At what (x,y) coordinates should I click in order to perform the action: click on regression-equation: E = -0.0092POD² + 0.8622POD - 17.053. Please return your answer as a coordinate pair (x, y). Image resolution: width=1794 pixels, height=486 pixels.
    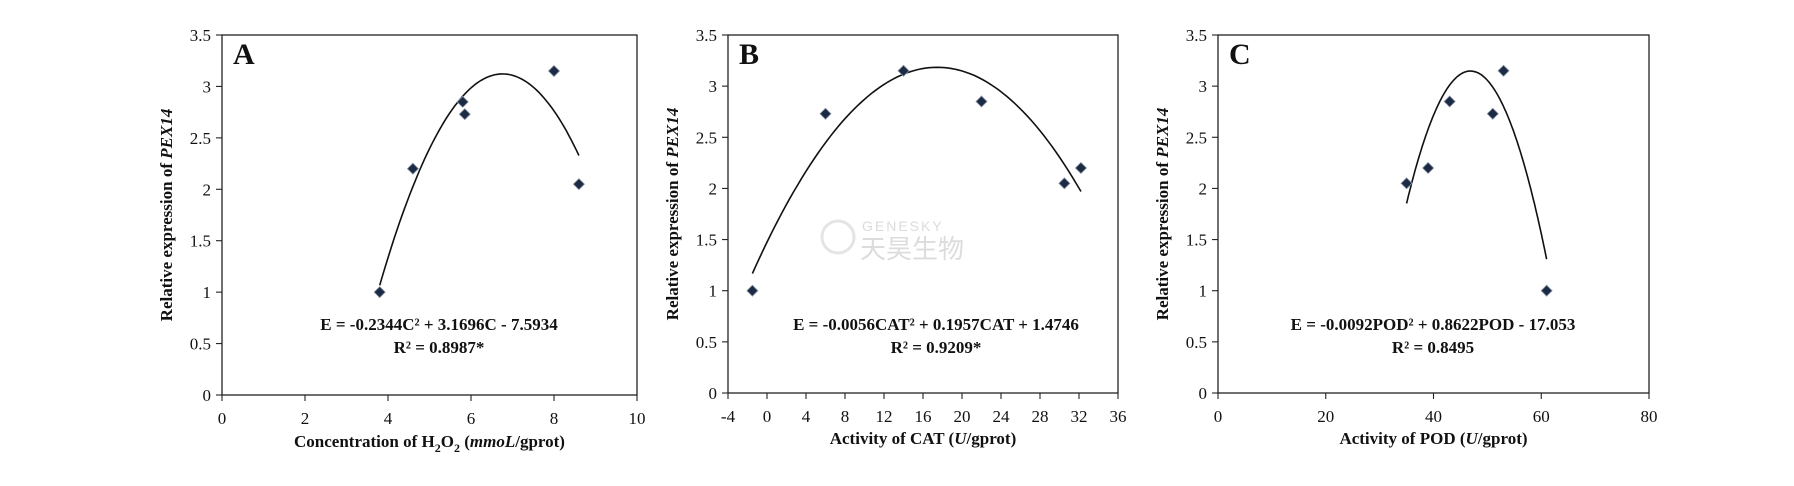
    Looking at the image, I should click on (1433, 324).